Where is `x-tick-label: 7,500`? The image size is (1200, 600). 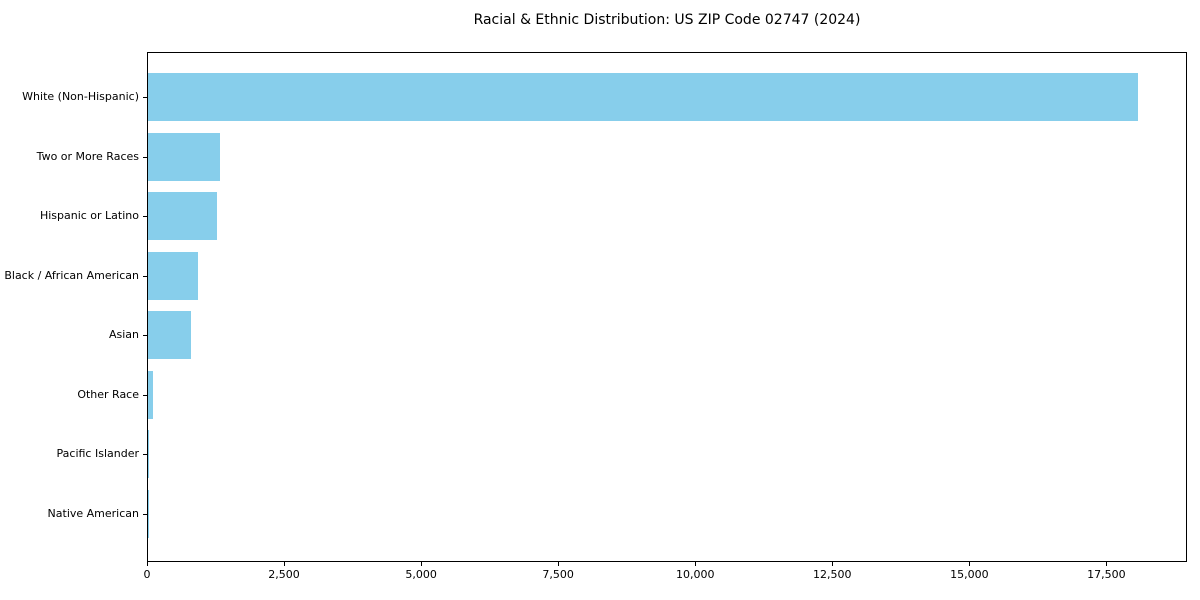 x-tick-label: 7,500 is located at coordinates (558, 574).